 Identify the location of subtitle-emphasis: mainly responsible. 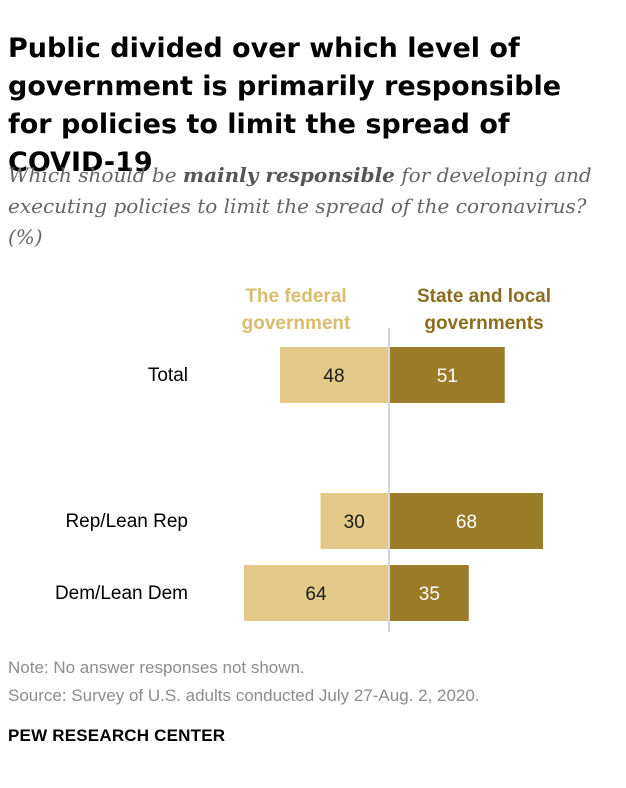
(288, 175).